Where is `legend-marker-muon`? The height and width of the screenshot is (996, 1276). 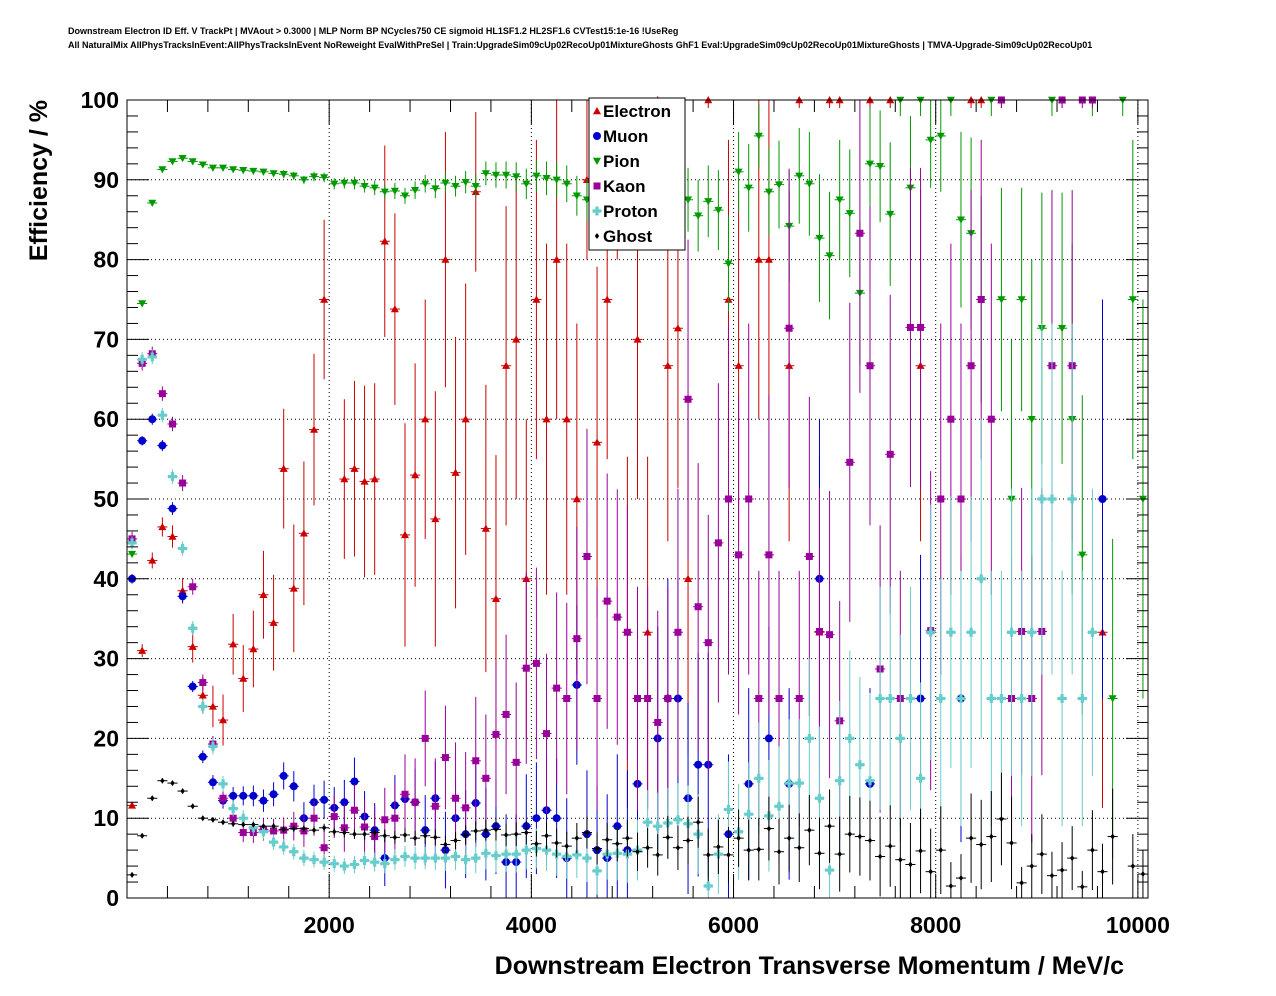 legend-marker-muon is located at coordinates (597, 136).